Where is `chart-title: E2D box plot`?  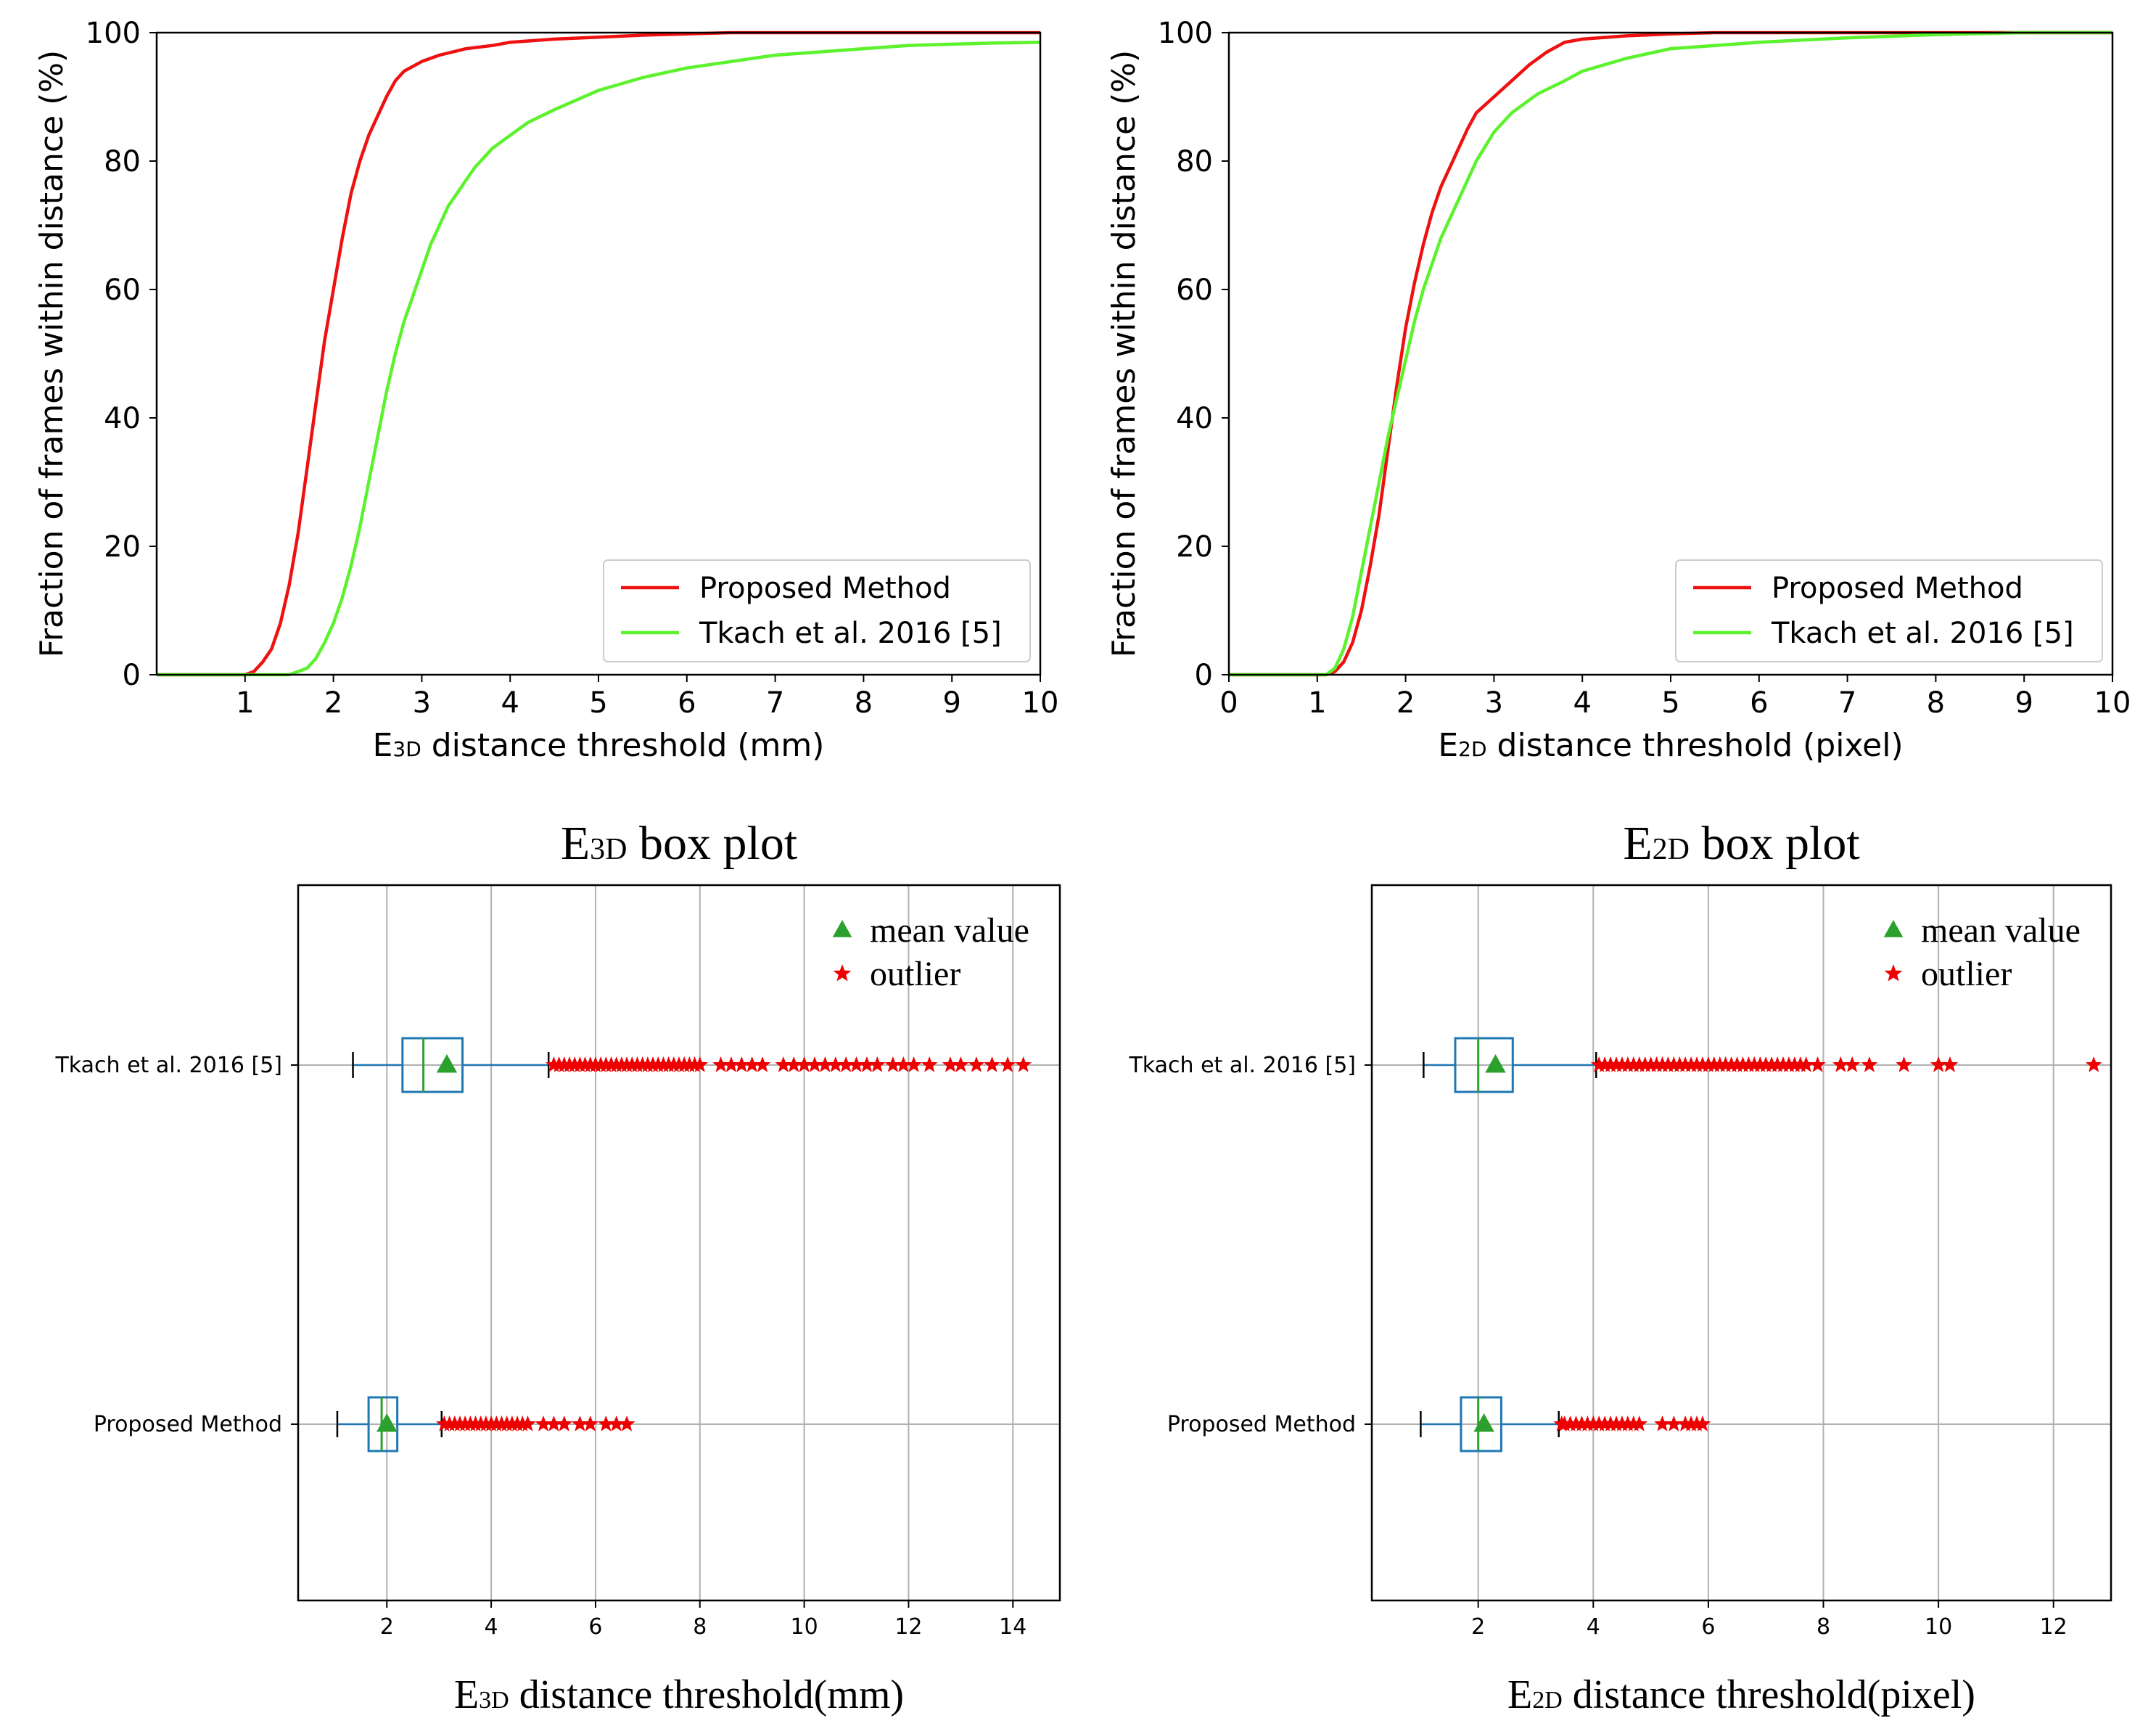 chart-title: E2D box plot is located at coordinates (1741, 843).